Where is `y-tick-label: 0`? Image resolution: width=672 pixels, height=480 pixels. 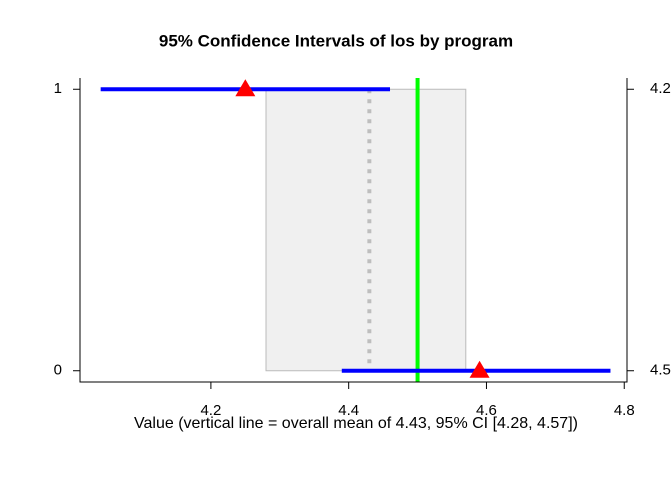 y-tick-label: 0 is located at coordinates (58, 370).